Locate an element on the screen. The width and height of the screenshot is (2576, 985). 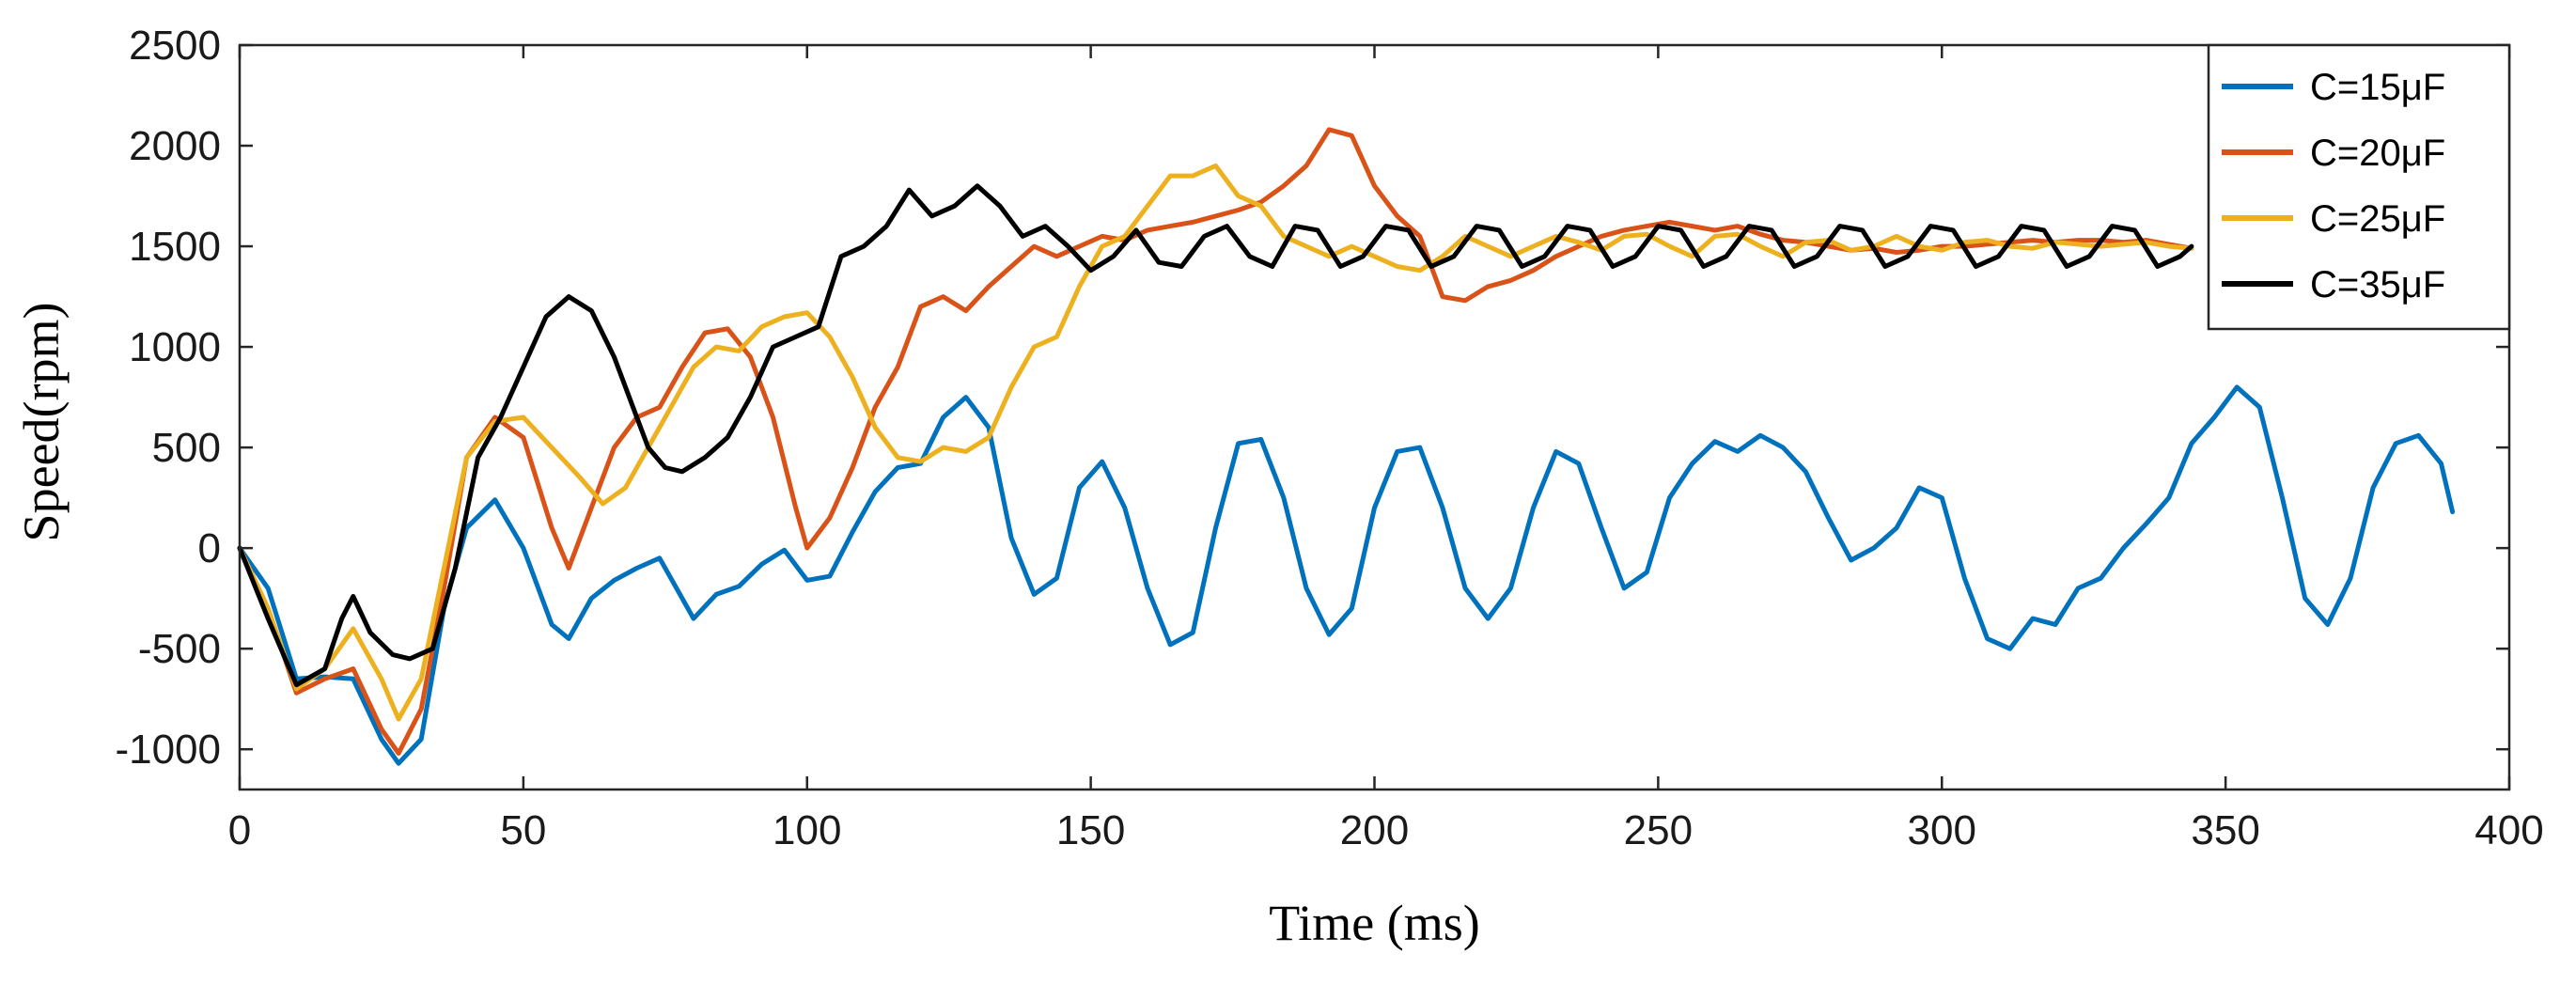
y-axis-title: Speed(rpm) is located at coordinates (41, 422).